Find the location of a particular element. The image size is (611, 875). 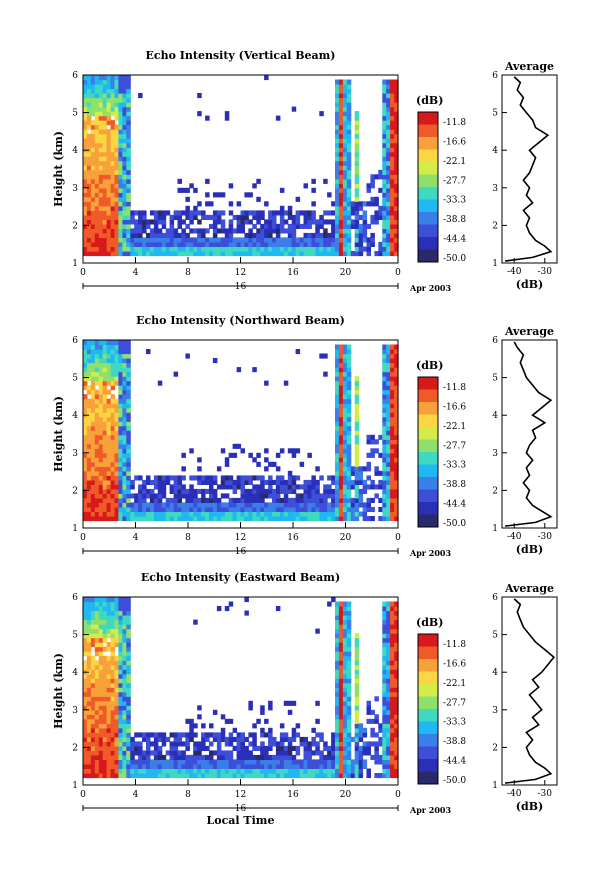

profile-x-tick-label: -30 is located at coordinates (545, 537).